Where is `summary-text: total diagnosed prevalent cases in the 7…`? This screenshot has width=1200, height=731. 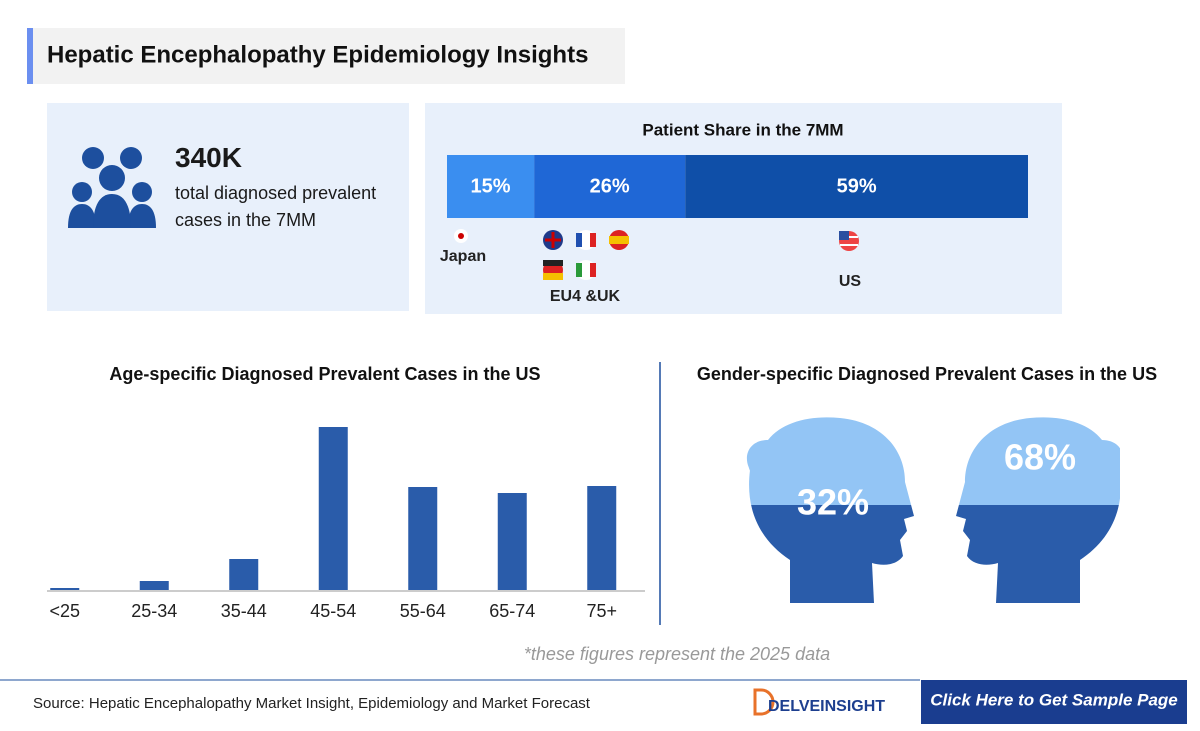 summary-text: total diagnosed prevalent cases in the 7… is located at coordinates (276, 206).